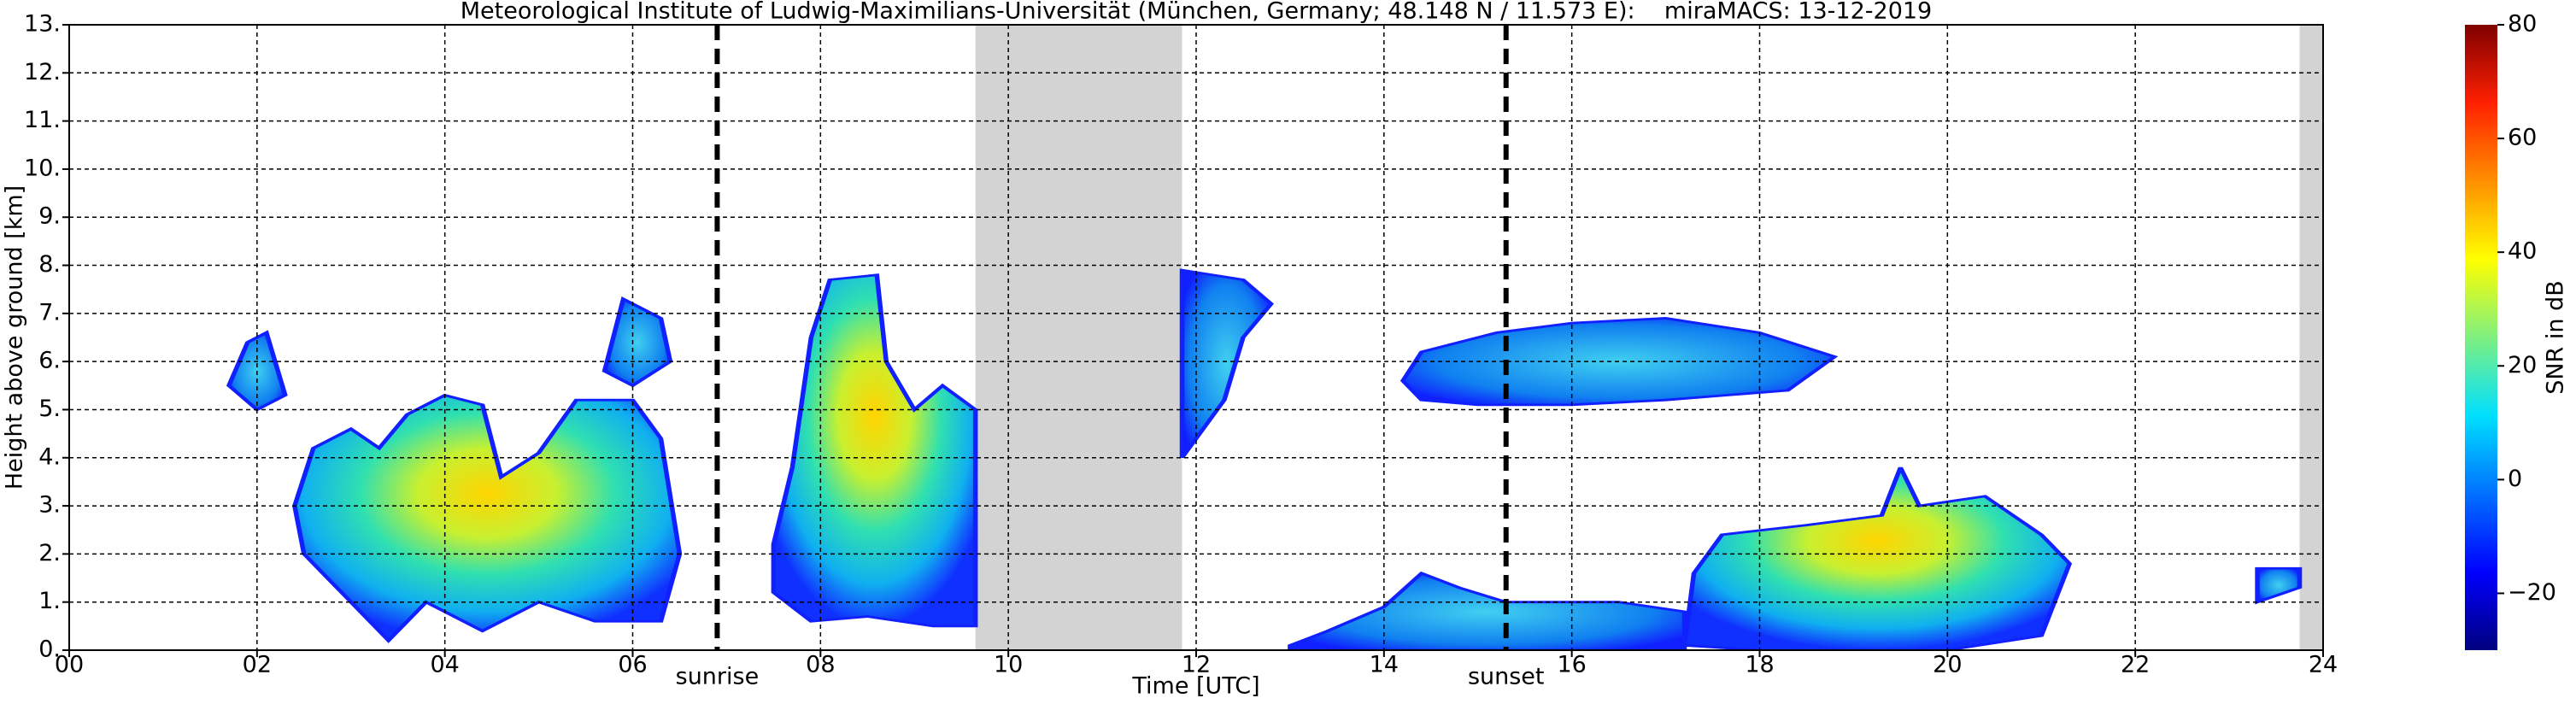  I want to click on x-tick-label: 22, so click(2135, 665).